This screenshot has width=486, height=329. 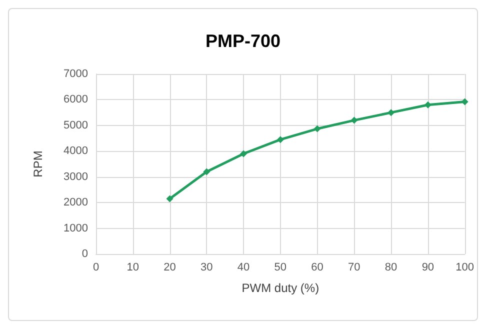 I want to click on x-tick-label: 0, so click(x=96, y=268).